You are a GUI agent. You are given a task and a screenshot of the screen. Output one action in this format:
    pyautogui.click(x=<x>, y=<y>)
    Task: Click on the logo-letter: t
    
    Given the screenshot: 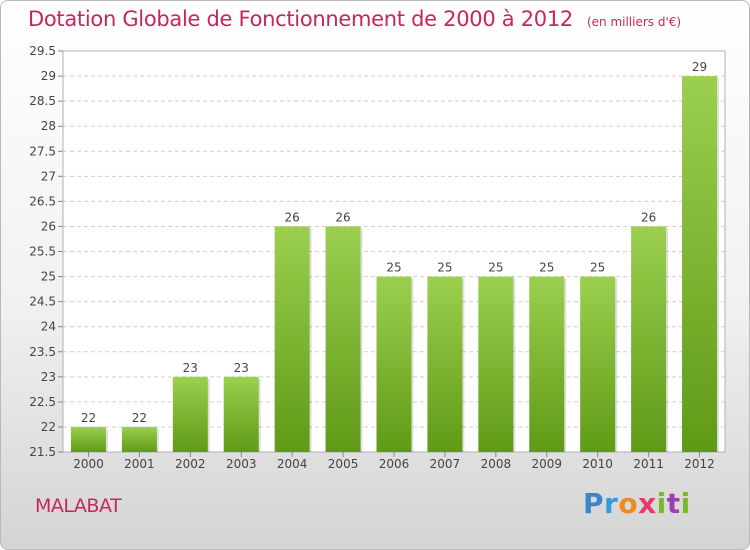 What is the action you would take?
    pyautogui.click(x=673, y=503)
    